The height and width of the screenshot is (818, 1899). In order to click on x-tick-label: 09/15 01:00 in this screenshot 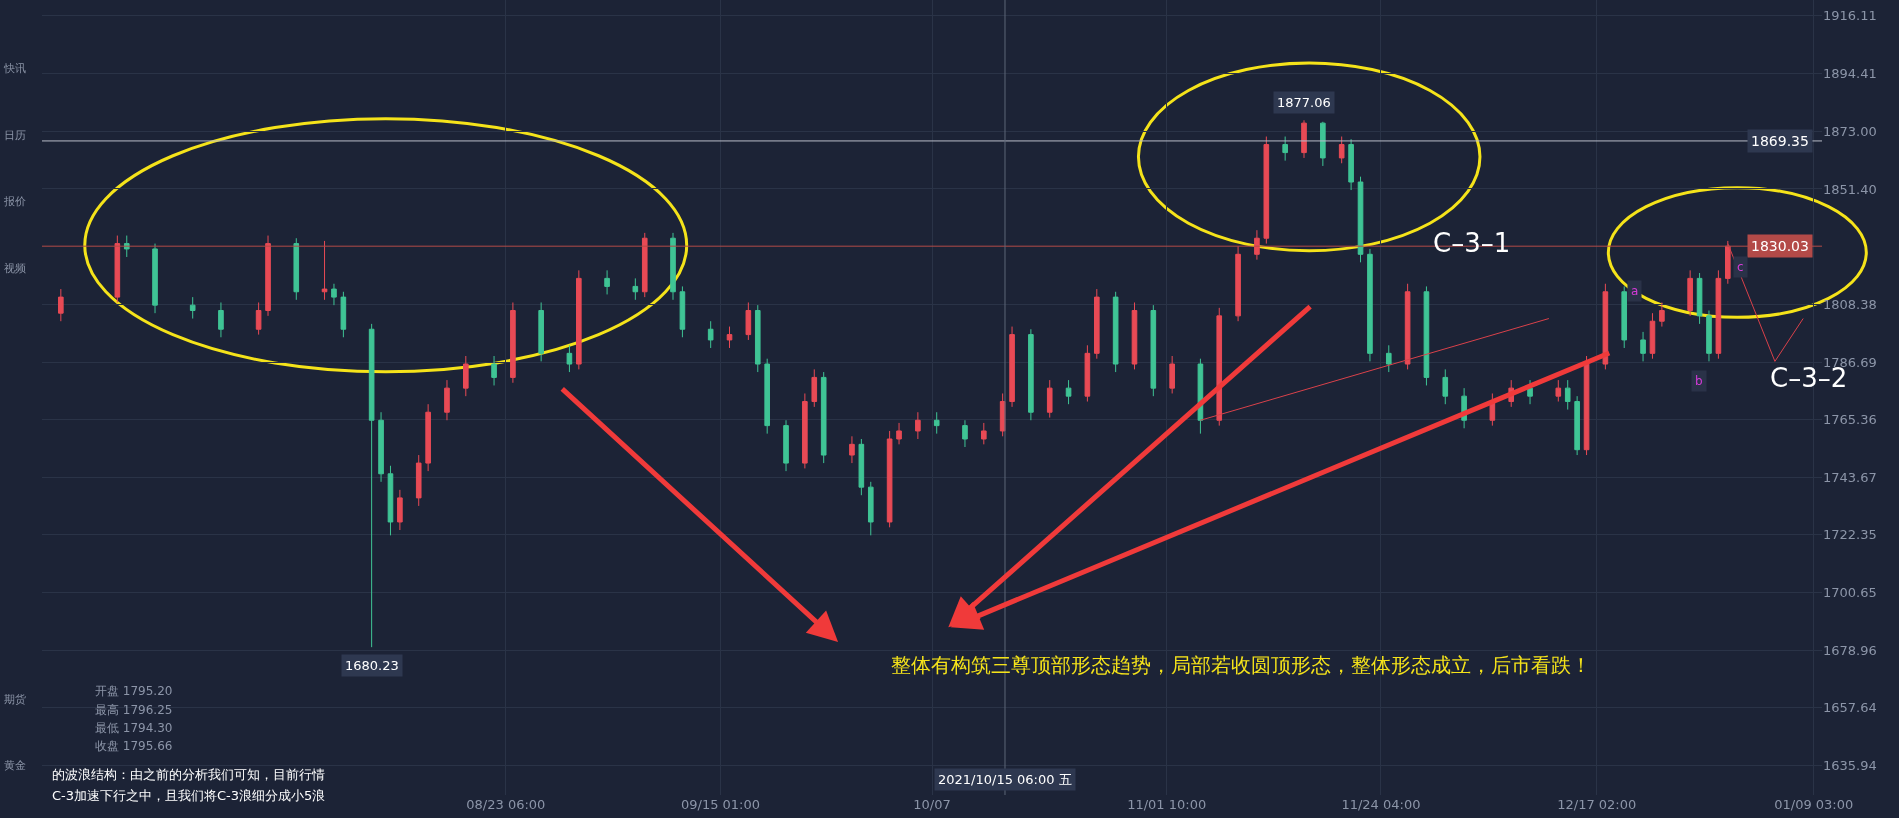, I will do `click(720, 804)`.